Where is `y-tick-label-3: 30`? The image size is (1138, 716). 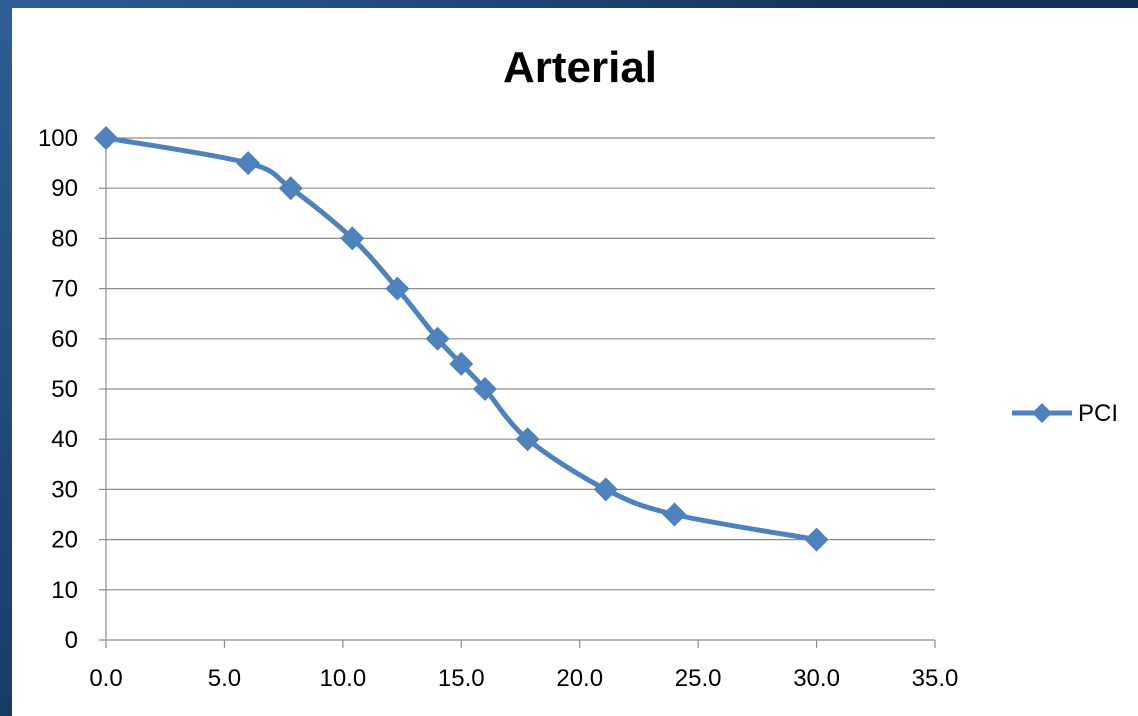 y-tick-label-3: 30 is located at coordinates (64, 489).